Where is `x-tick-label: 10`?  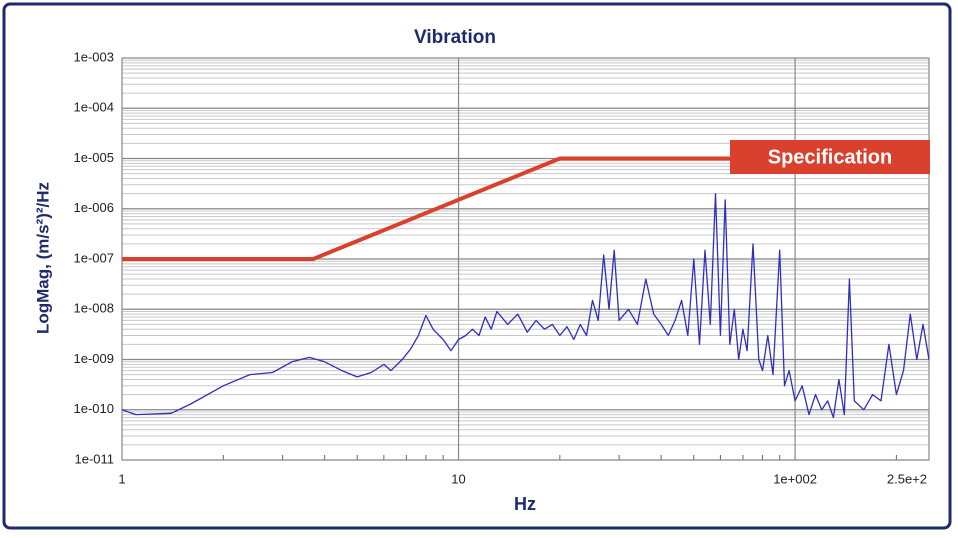 x-tick-label: 10 is located at coordinates (458, 478).